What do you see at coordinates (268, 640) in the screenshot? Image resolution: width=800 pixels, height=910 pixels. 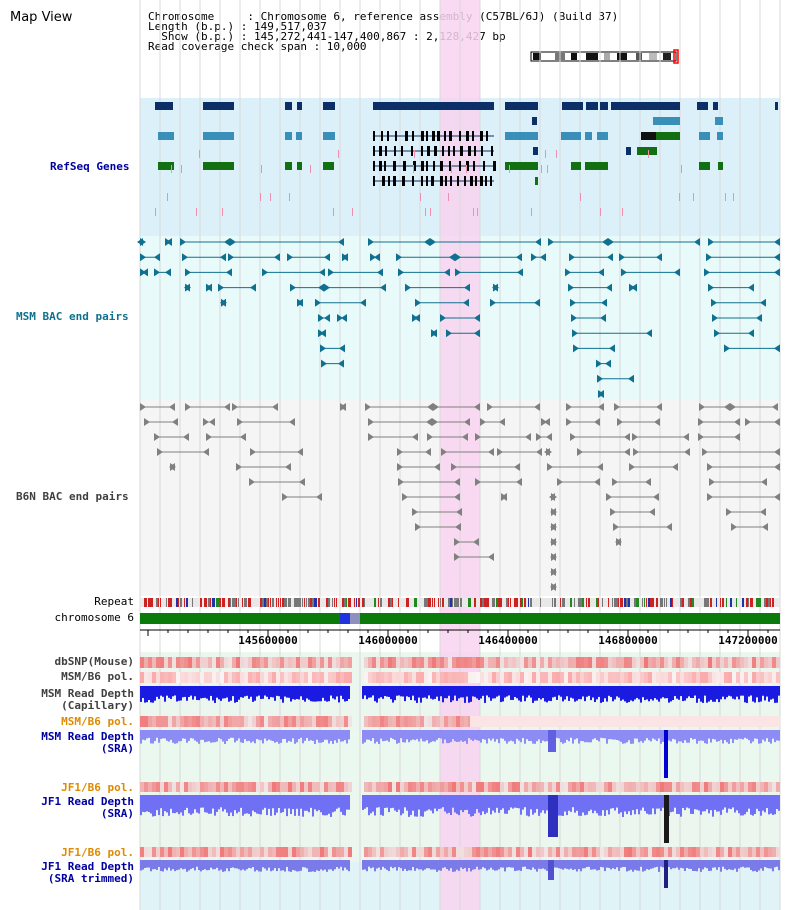 I see `axis-tick-label: 145600000` at bounding box center [268, 640].